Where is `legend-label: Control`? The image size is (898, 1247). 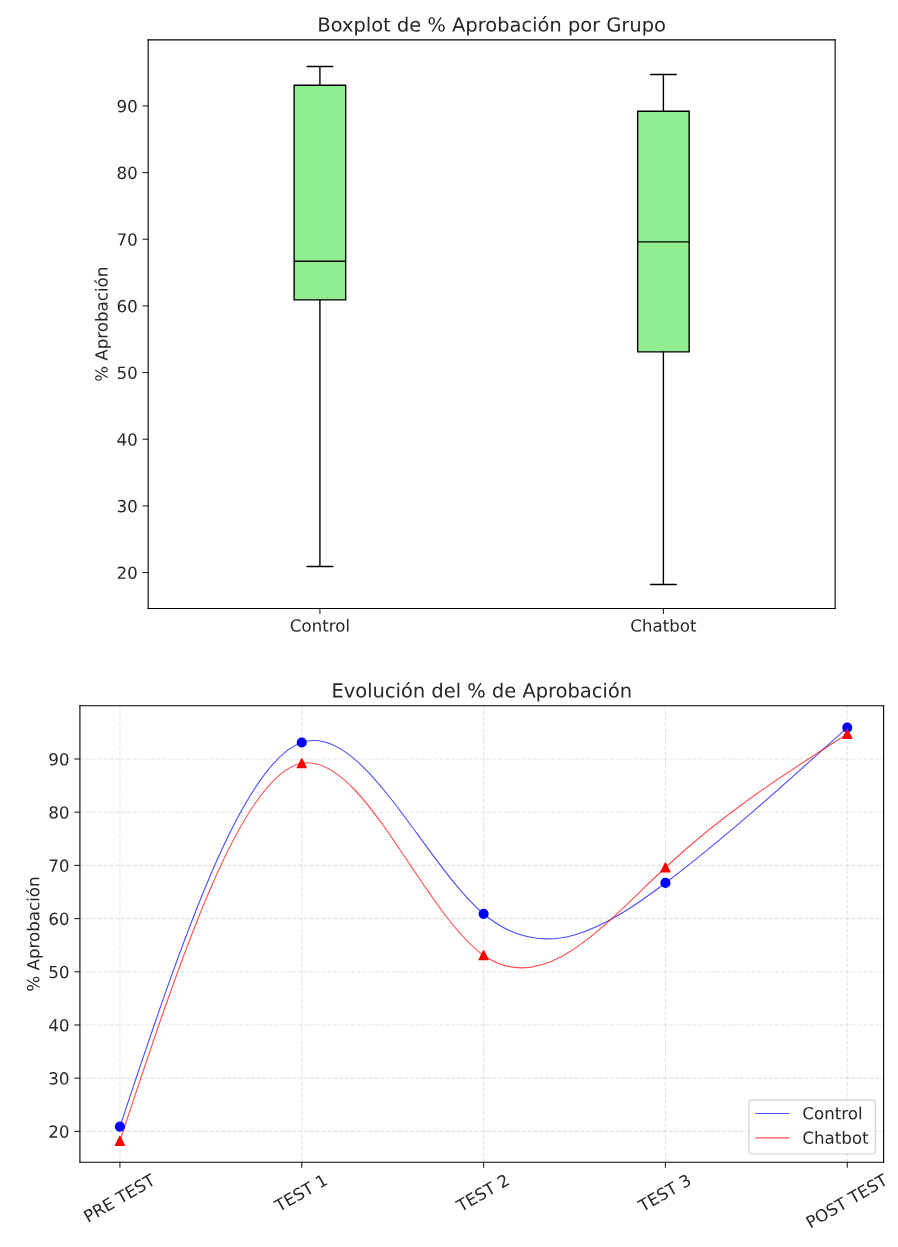
legend-label: Control is located at coordinates (832, 1113).